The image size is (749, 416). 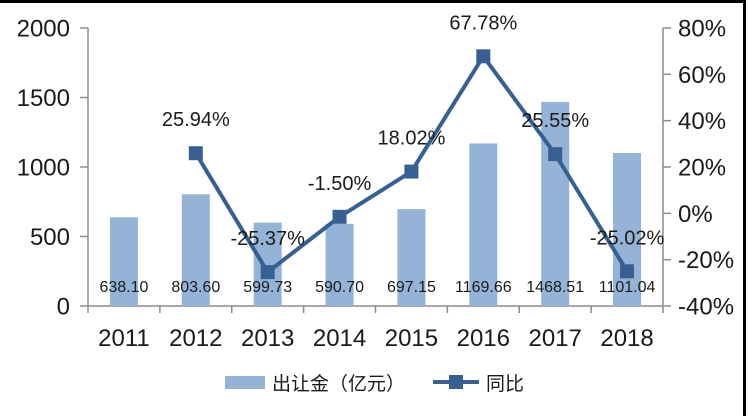 I want to click on yoy-label-2012: 25.94%, so click(x=196, y=120).